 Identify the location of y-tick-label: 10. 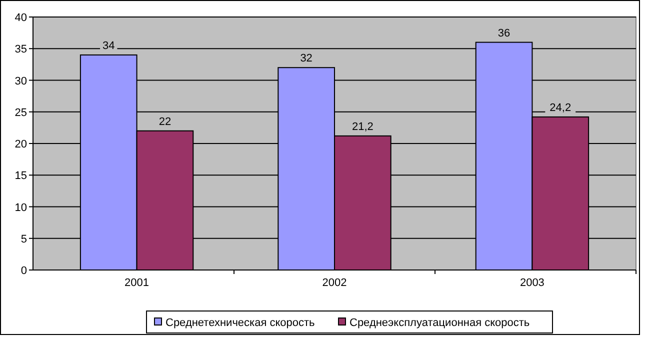
(20, 208).